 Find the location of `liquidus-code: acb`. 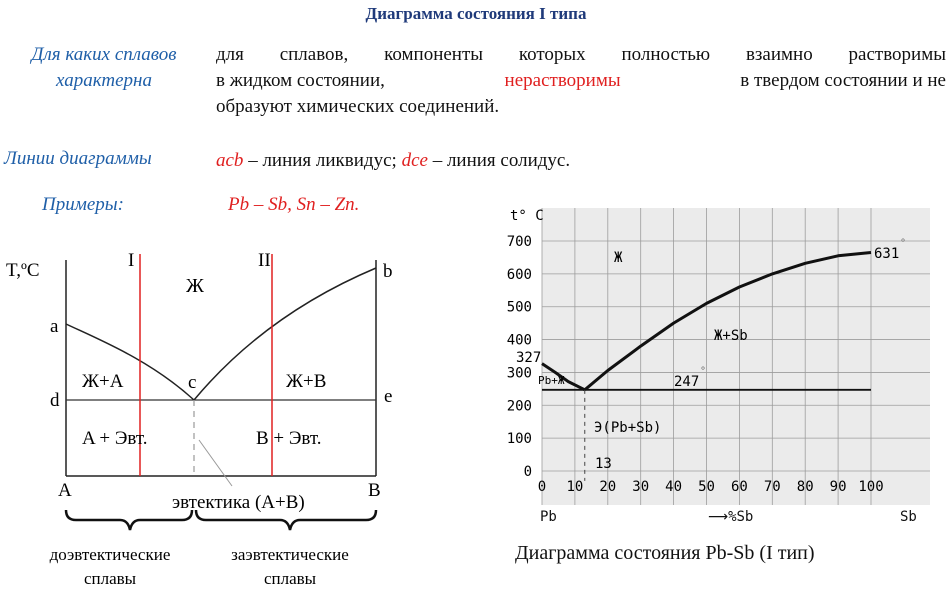

liquidus-code: acb is located at coordinates (230, 160).